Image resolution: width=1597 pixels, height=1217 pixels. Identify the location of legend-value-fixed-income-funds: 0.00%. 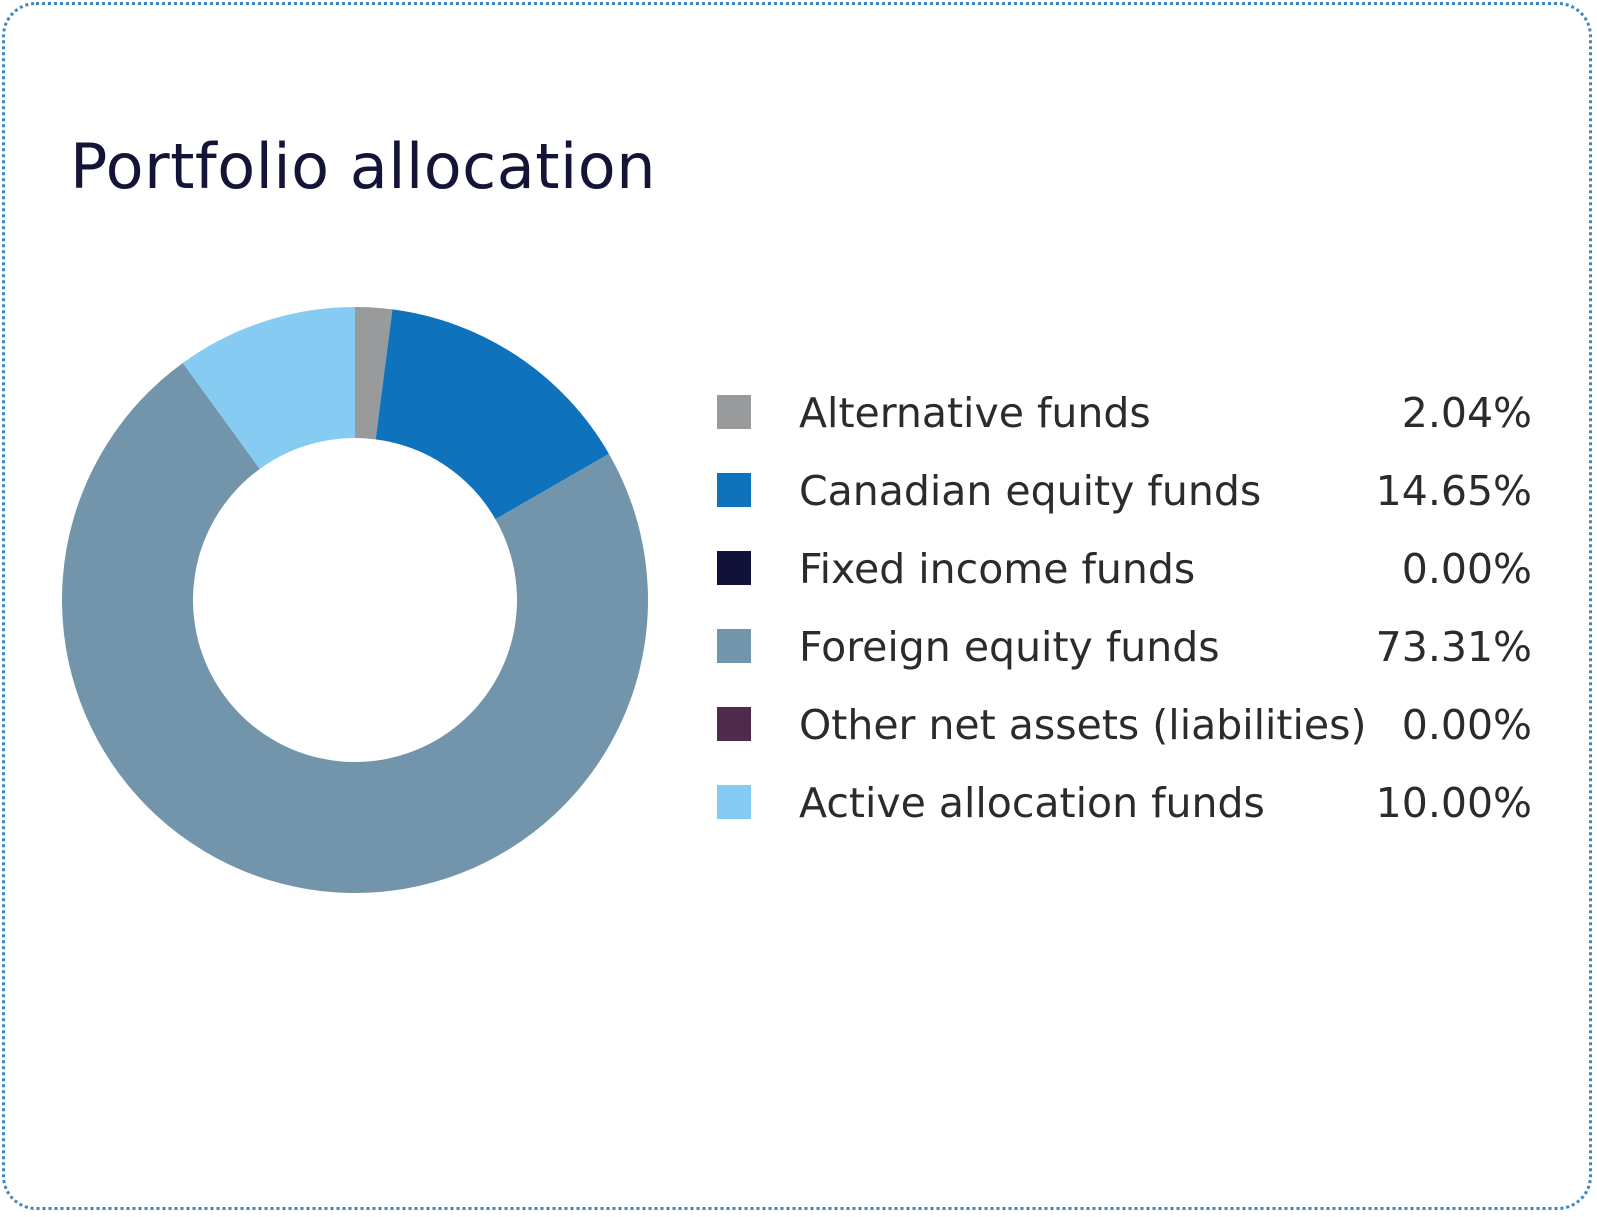
(1466, 569).